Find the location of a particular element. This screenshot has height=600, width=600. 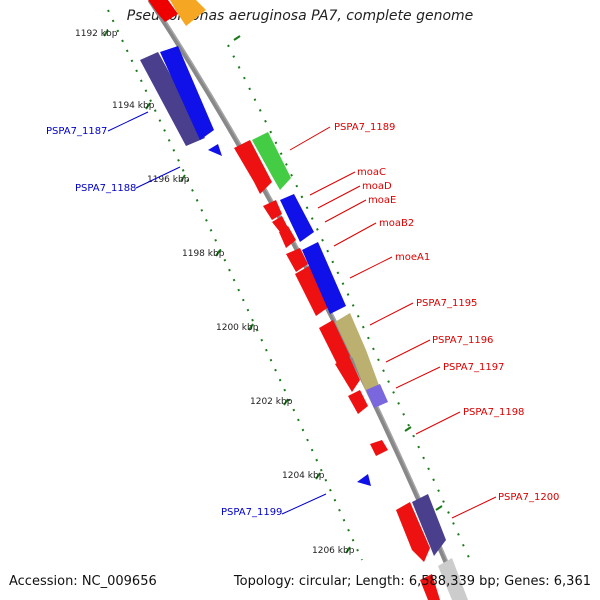

ruler-label: 1198 kbp is located at coordinates (203, 254).